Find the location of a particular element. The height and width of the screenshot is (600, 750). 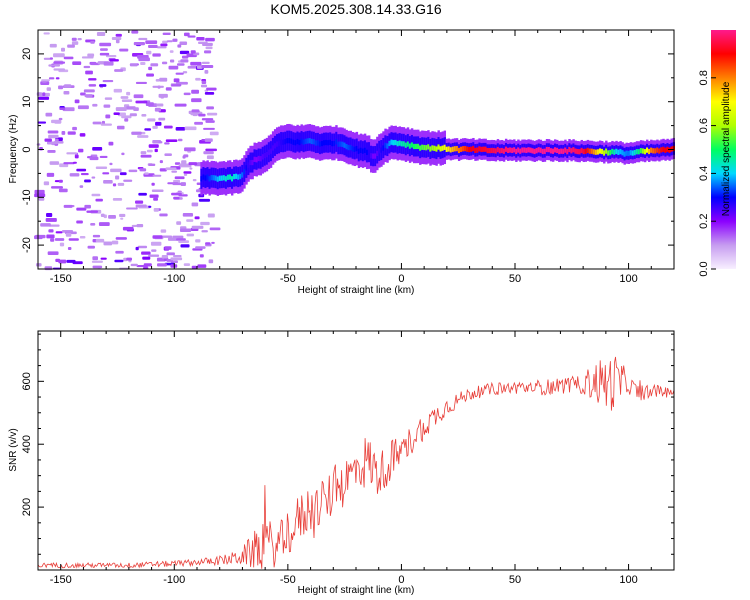

colorbar-tick-label: 0.8 is located at coordinates (704, 77).